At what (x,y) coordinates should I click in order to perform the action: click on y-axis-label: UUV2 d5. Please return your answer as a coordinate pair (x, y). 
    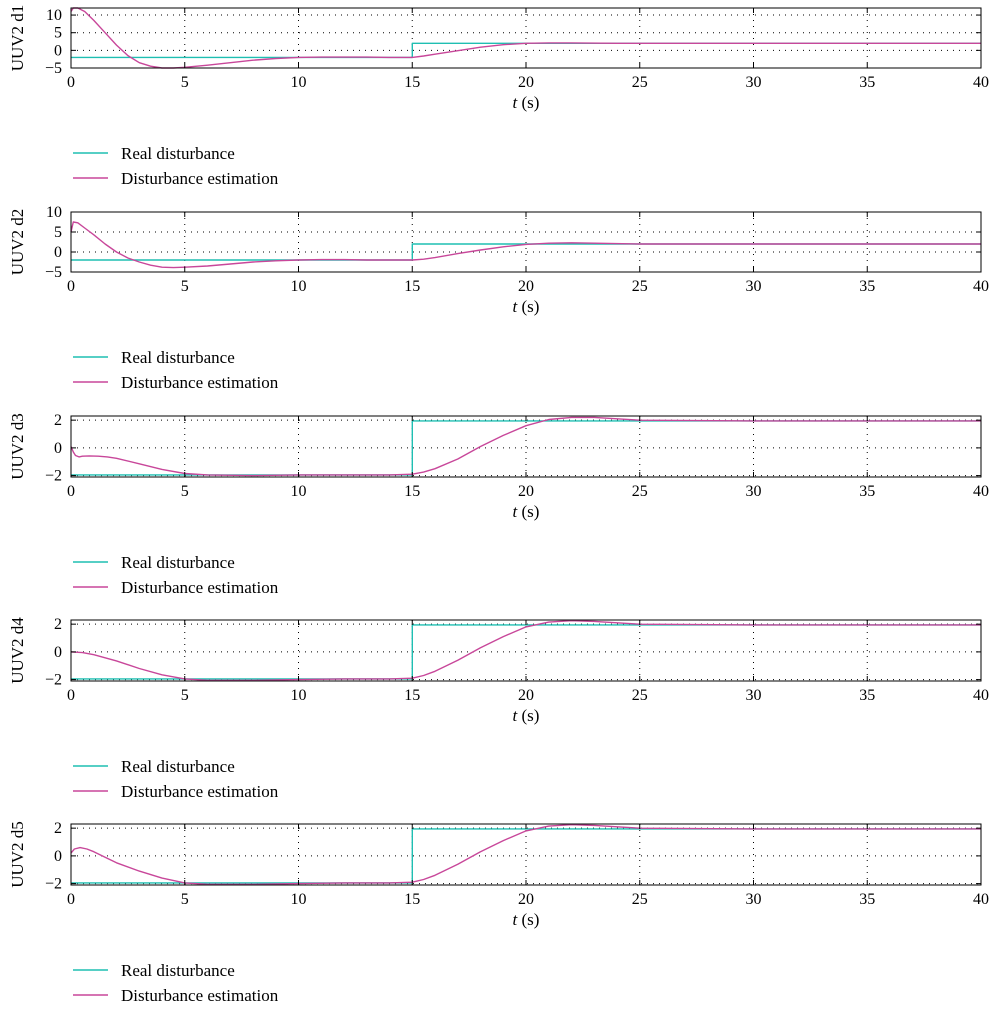
    Looking at the image, I should click on (17, 854).